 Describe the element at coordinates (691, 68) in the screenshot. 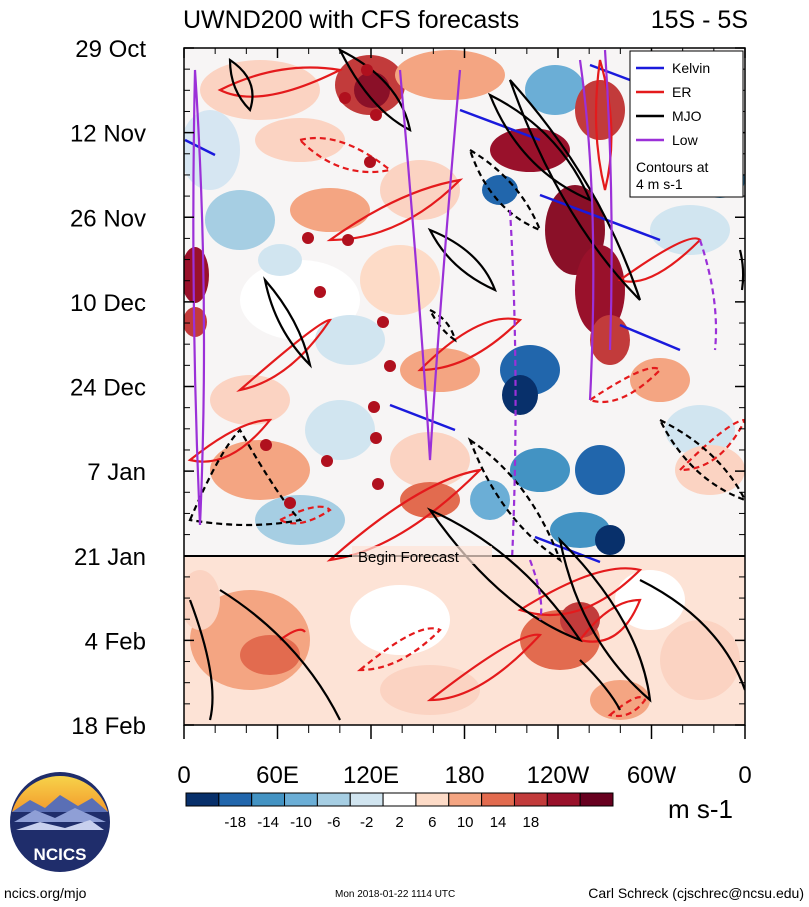

I see `legend-label-kelvin: Kelvin` at that location.